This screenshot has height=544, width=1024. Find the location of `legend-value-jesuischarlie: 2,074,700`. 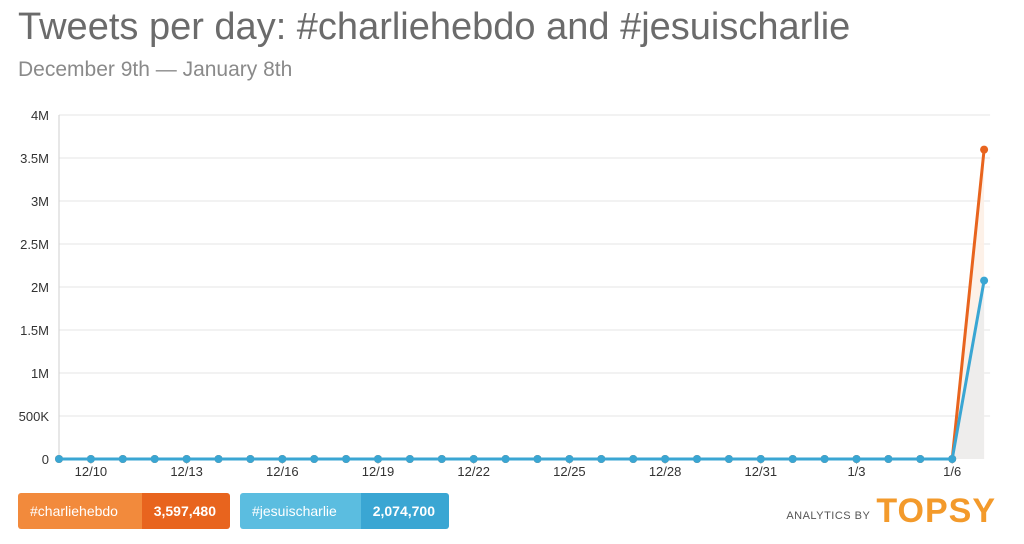

legend-value-jesuischarlie: 2,074,700 is located at coordinates (404, 511).